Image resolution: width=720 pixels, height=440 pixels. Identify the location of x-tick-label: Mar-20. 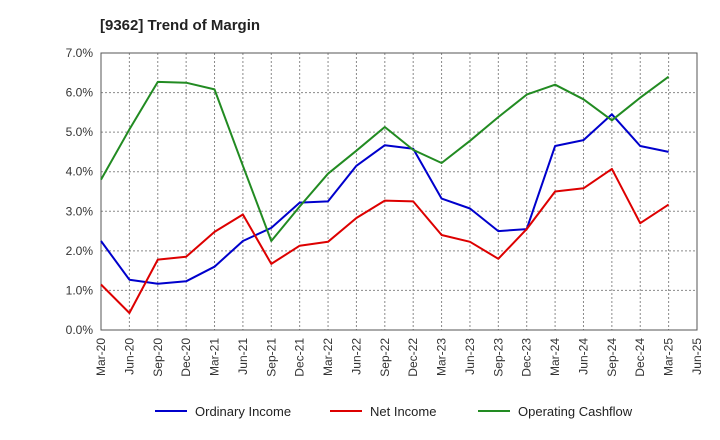
(101, 357).